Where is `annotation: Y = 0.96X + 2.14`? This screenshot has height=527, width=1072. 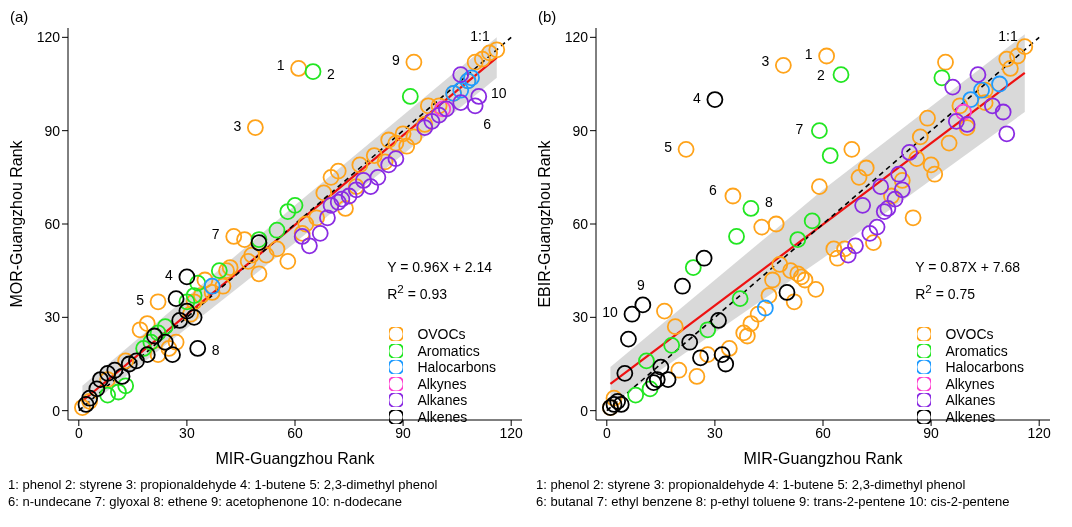
annotation: Y = 0.96X + 2.14 is located at coordinates (439, 267).